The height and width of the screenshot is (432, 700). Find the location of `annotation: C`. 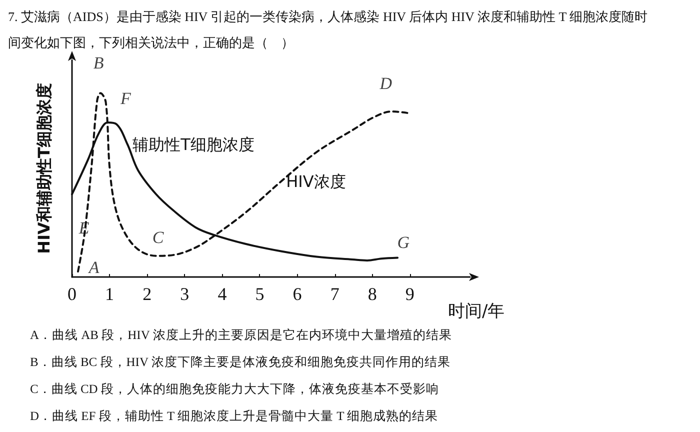

annotation: C is located at coordinates (158, 237).